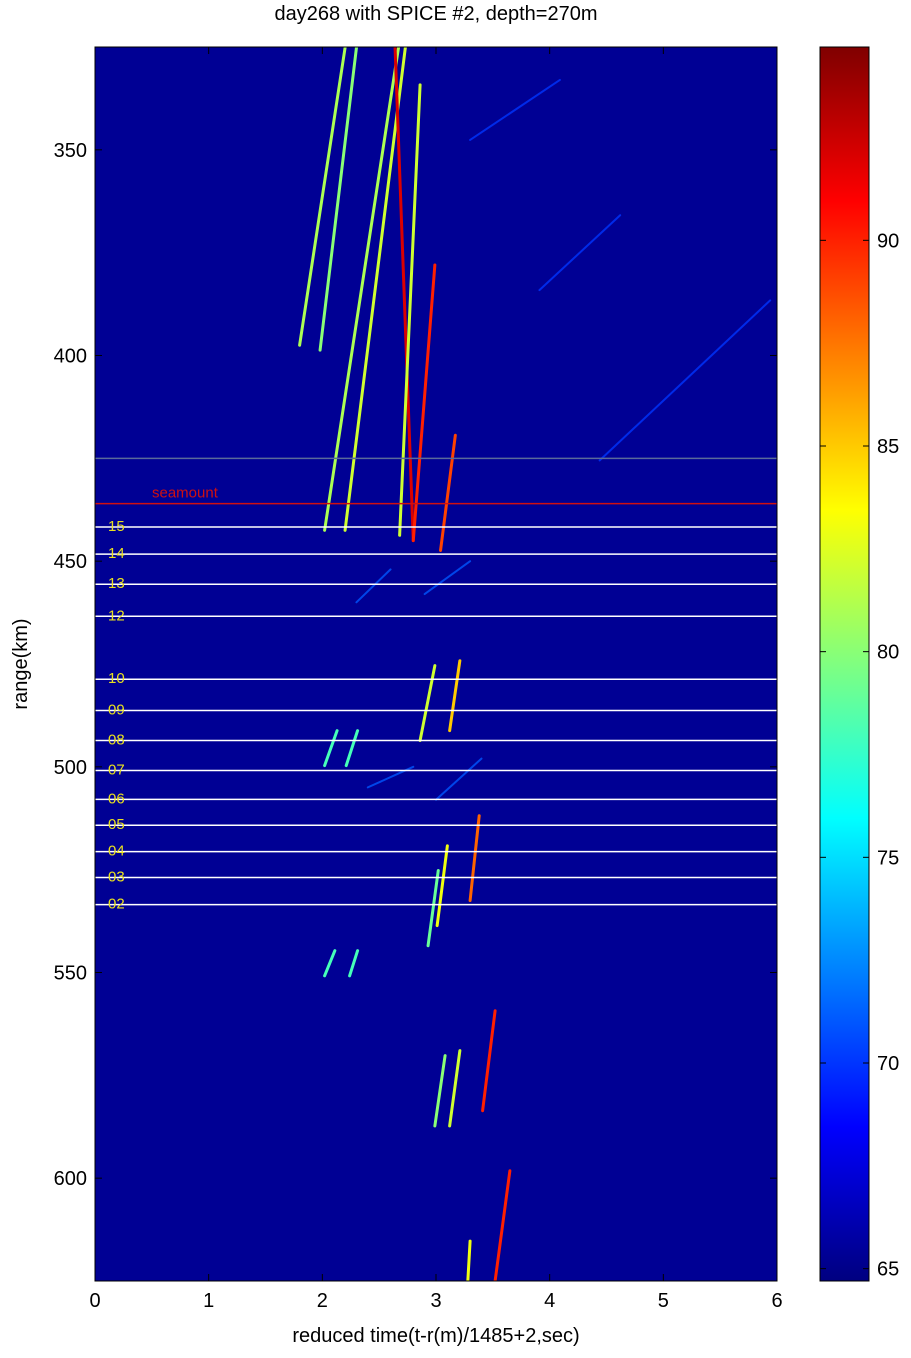  I want to click on range-line-label: 04, so click(116, 851).